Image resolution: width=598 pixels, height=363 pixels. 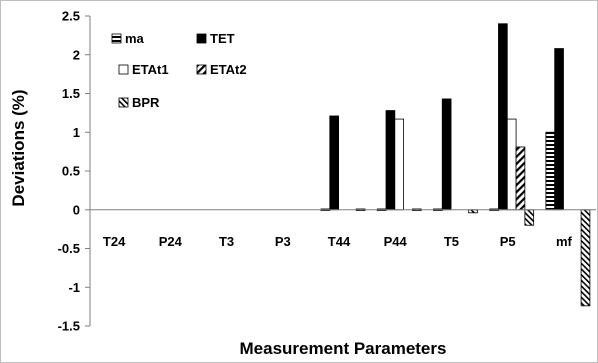 What do you see at coordinates (503, 117) in the screenshot?
I see `bar-TET-P5` at bounding box center [503, 117].